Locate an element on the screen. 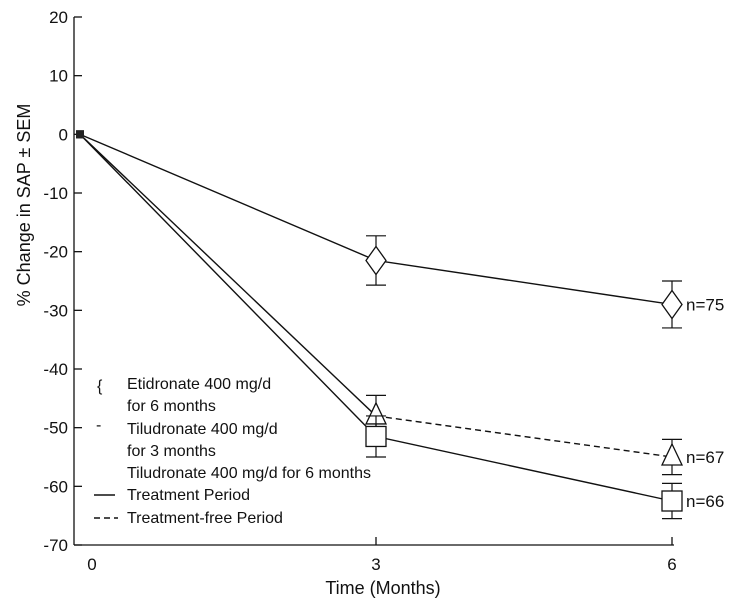  legend-label: Tiludronate 400 mg/d for 6 months is located at coordinates (249, 473).